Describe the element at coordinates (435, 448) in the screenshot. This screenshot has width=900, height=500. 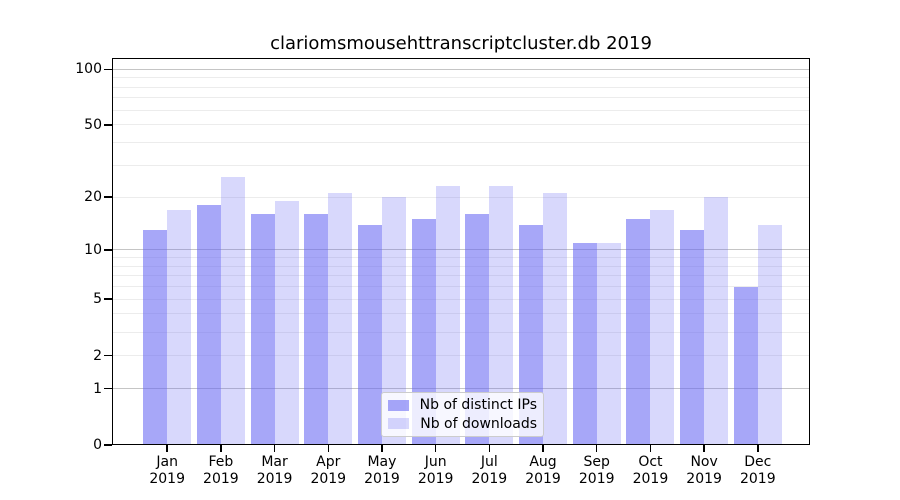
I see `x-tick-mark-jun` at that location.